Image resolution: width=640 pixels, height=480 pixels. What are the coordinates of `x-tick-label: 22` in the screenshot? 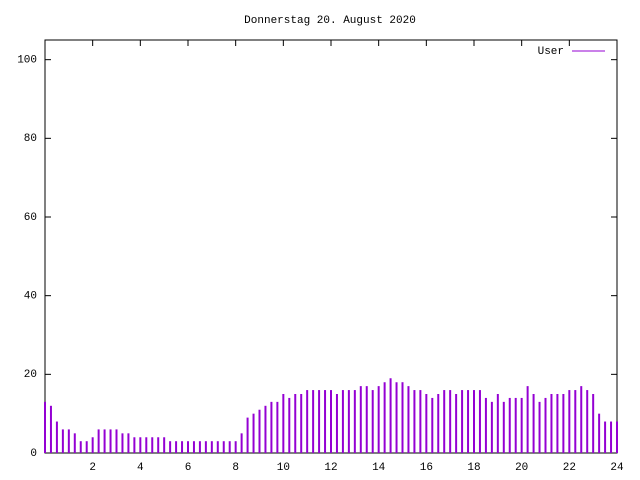 It's located at (569, 468).